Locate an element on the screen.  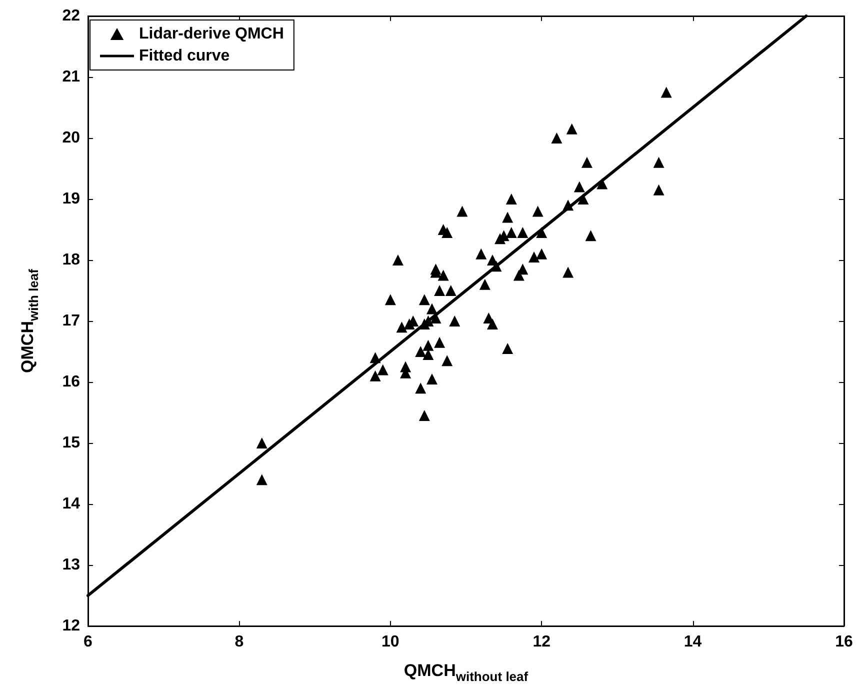
x-tick-label: 14 is located at coordinates (693, 642).